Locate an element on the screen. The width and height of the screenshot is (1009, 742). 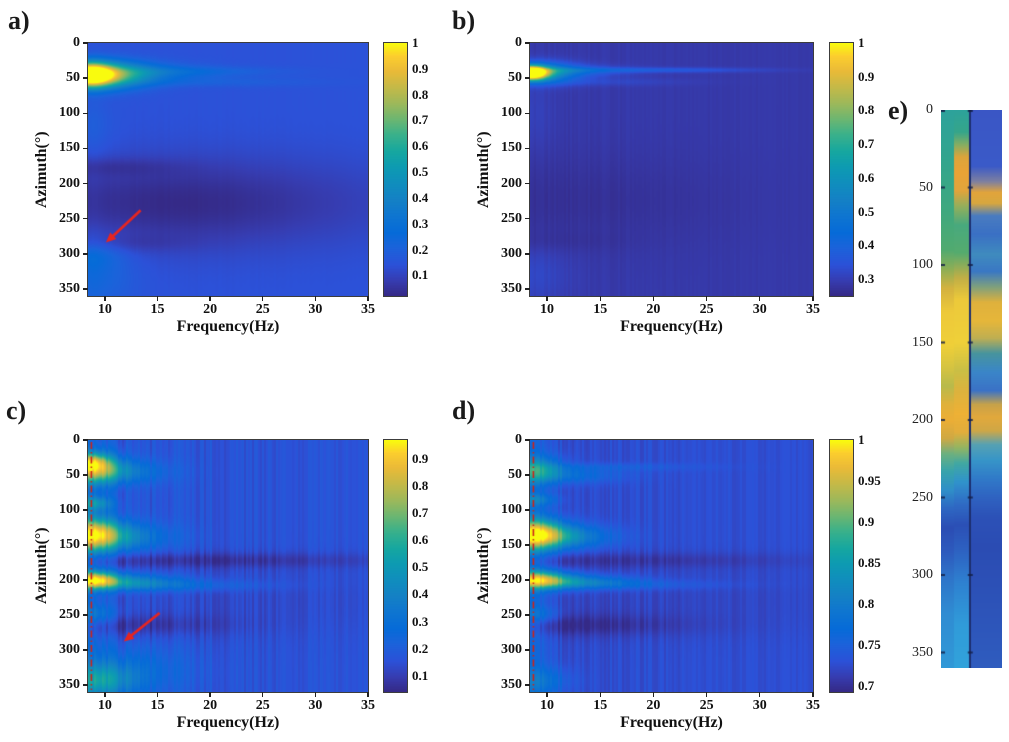
y-tick-label: 100 is located at coordinates (511, 509).